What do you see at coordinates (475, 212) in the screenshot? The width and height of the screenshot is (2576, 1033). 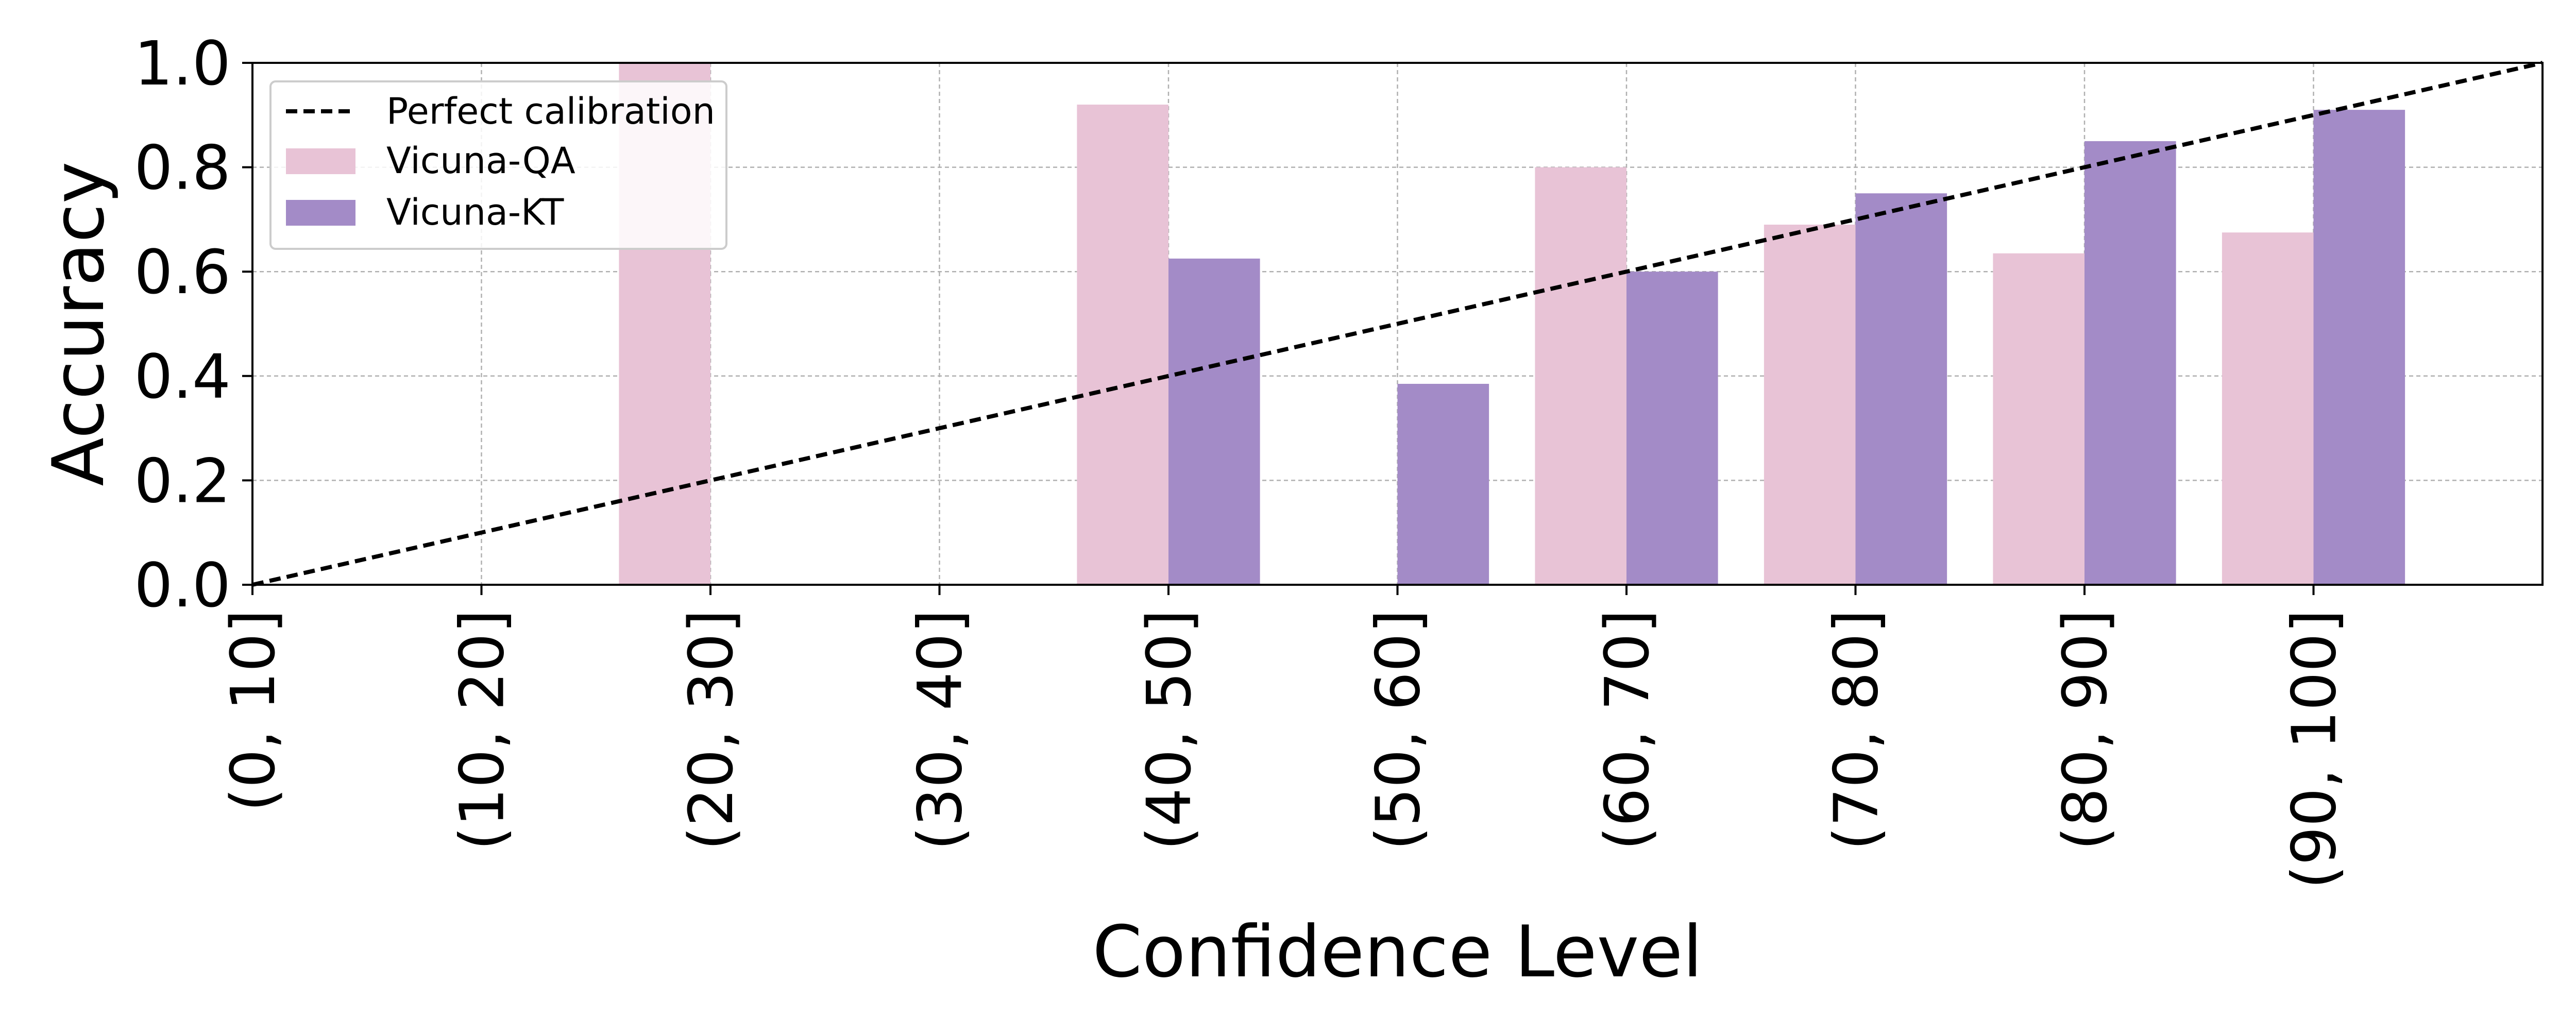 I see `legend-label-vicuna-kt: Vicuna-KT` at bounding box center [475, 212].